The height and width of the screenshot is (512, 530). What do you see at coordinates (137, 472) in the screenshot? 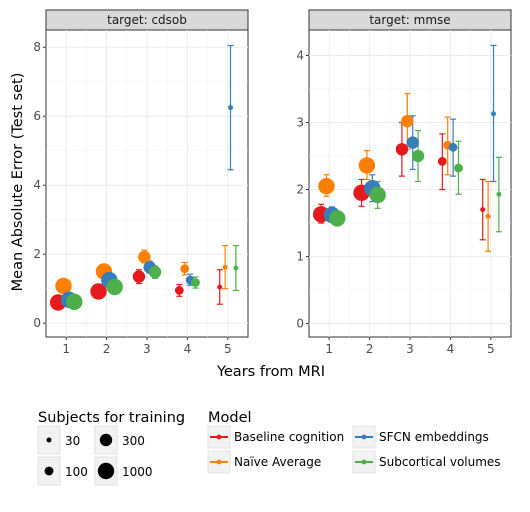
I see `legend-size-label-1000: 1000` at bounding box center [137, 472].